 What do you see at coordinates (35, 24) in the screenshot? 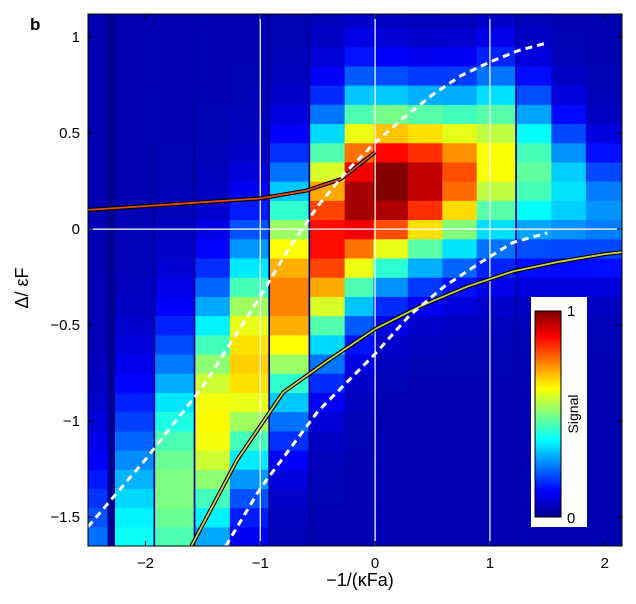
I see `panel-label: b` at bounding box center [35, 24].